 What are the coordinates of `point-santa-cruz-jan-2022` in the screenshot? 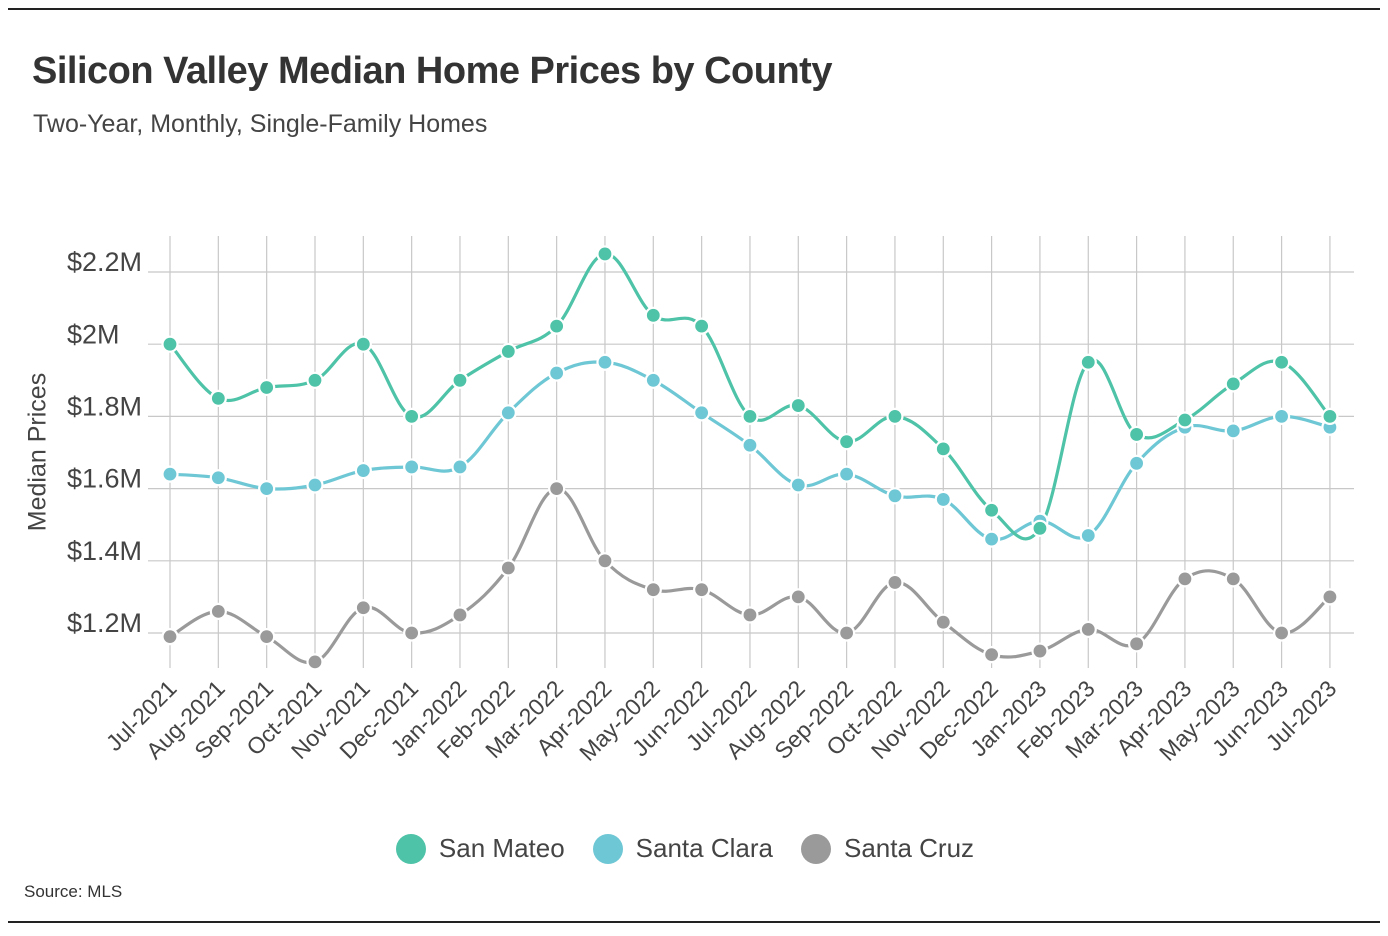 It's located at (460, 615).